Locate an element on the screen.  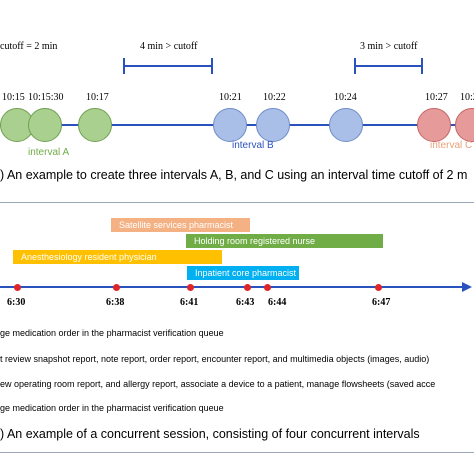
event-circle-b1 is located at coordinates (230, 125).